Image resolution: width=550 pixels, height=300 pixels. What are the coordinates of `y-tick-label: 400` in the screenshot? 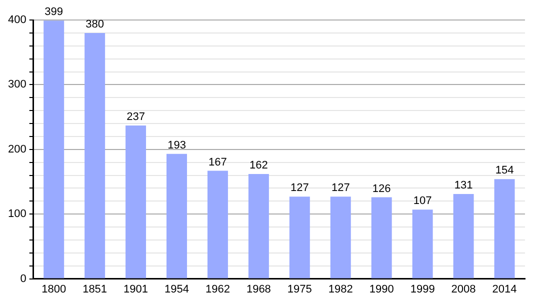 It's located at (17, 20).